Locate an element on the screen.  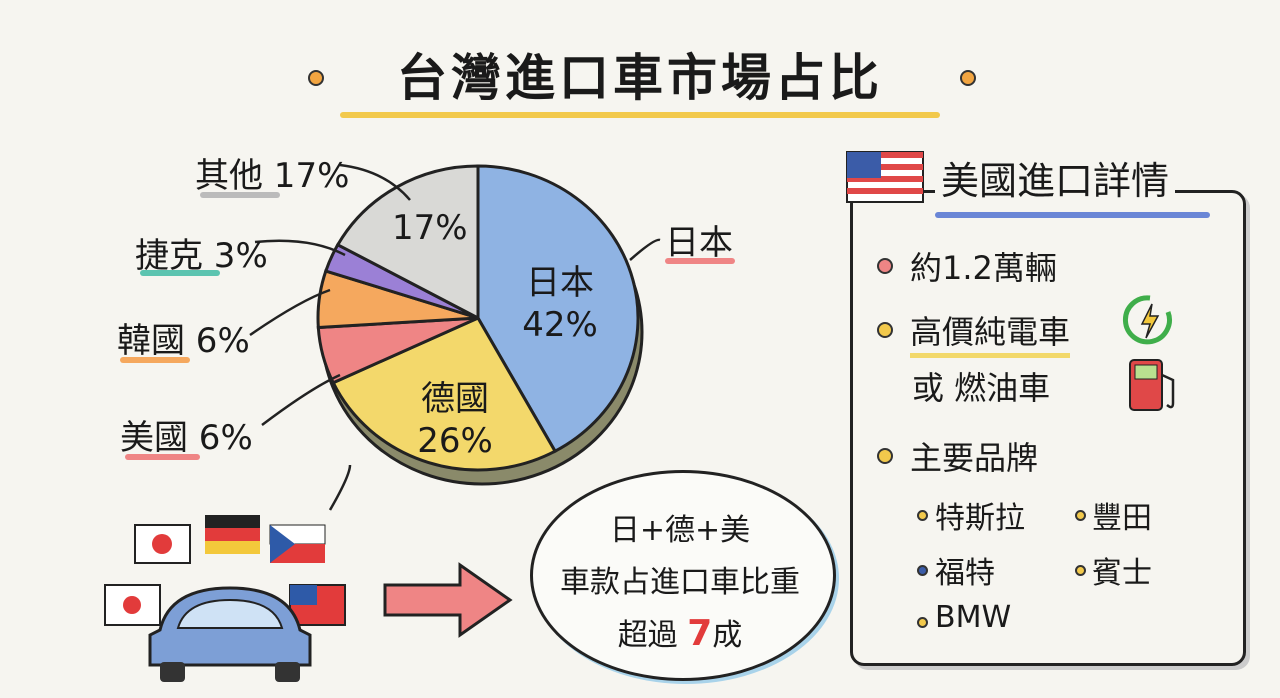
bubble-line-3: 超過 7成 is located at coordinates (680, 633).